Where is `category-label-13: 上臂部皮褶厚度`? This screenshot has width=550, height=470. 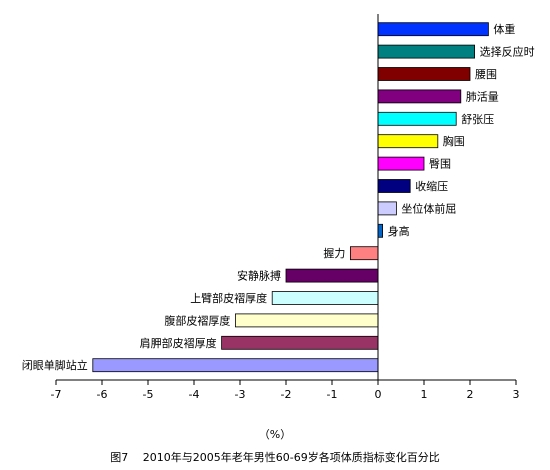 category-label-13: 上臂部皮褶厚度 is located at coordinates (228, 298).